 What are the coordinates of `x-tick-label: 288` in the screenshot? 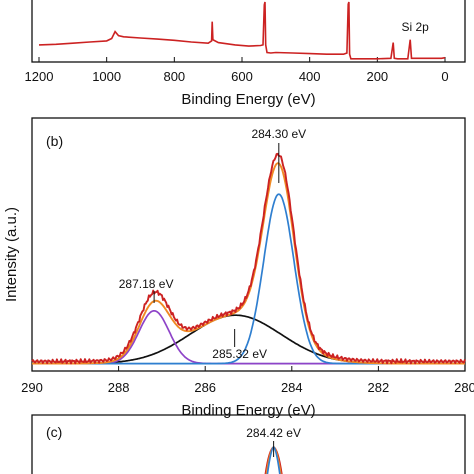 It's located at (119, 387).